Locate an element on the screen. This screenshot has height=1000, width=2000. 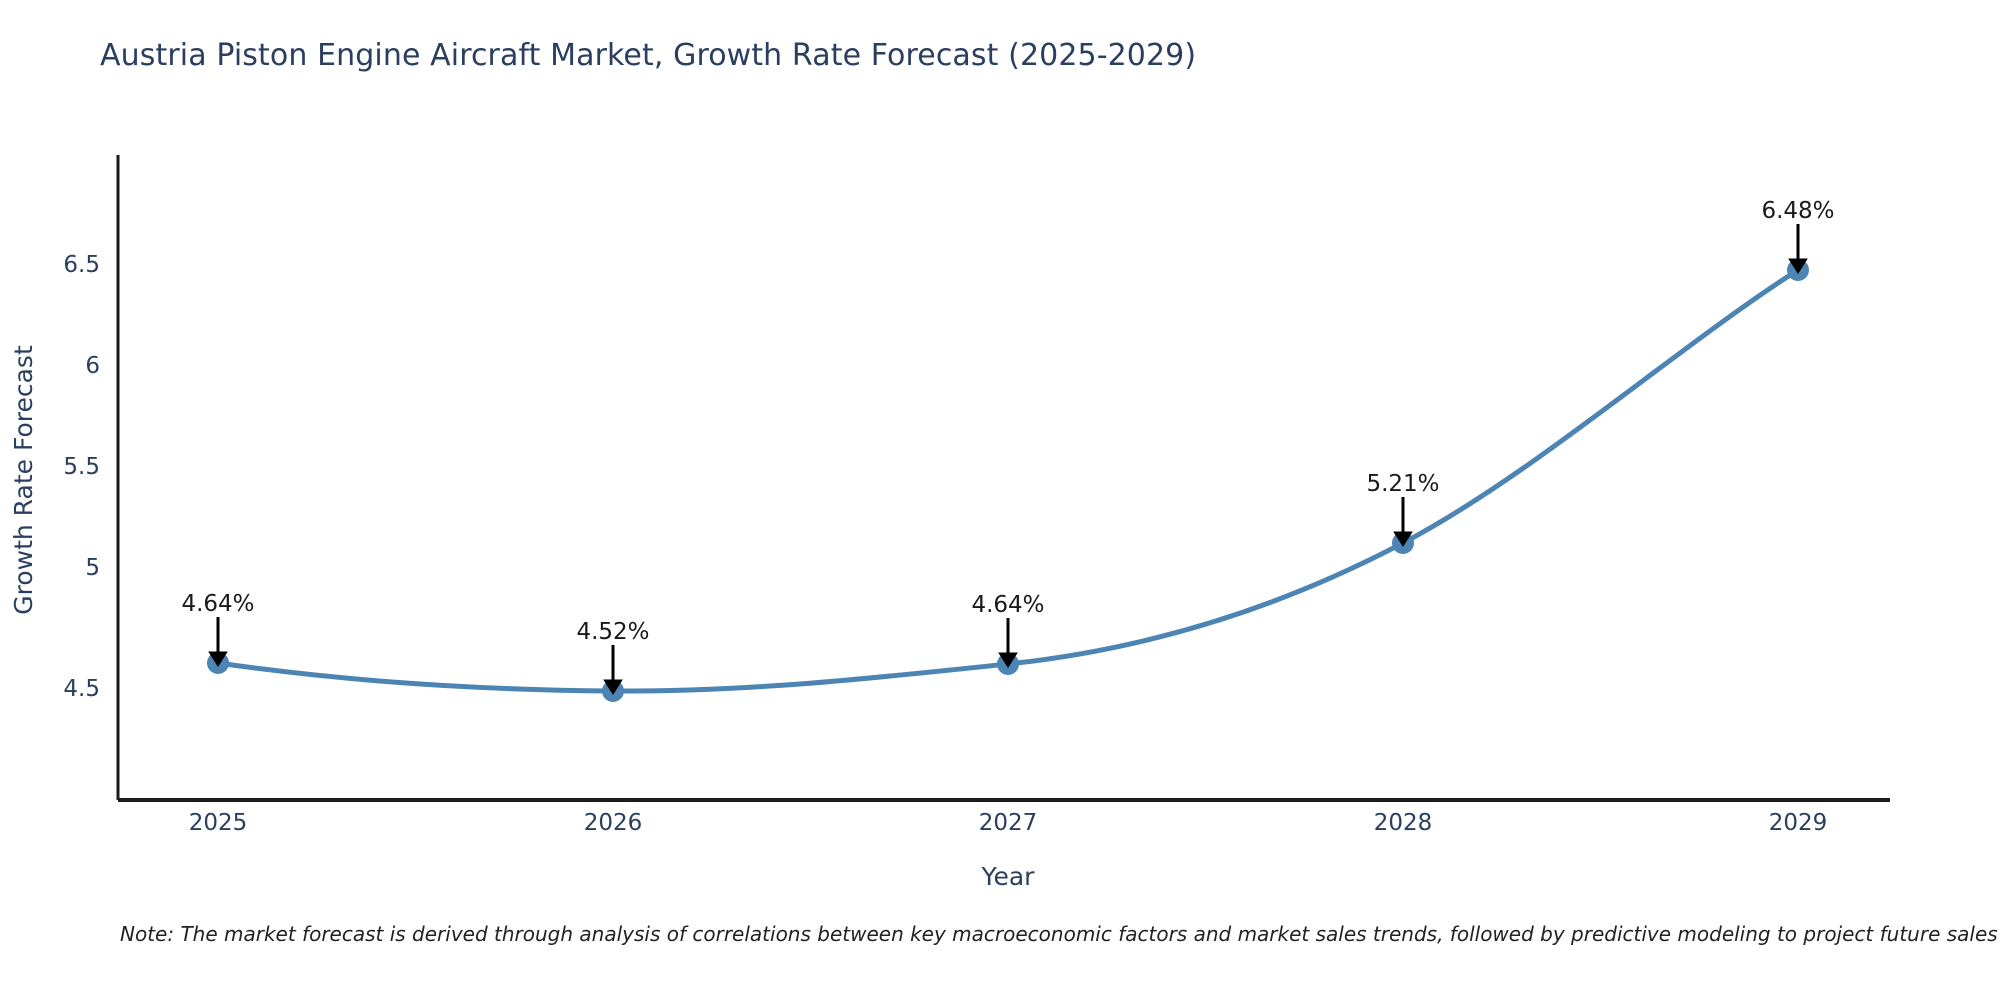
y-tick-label-1: 6 is located at coordinates (92, 366).